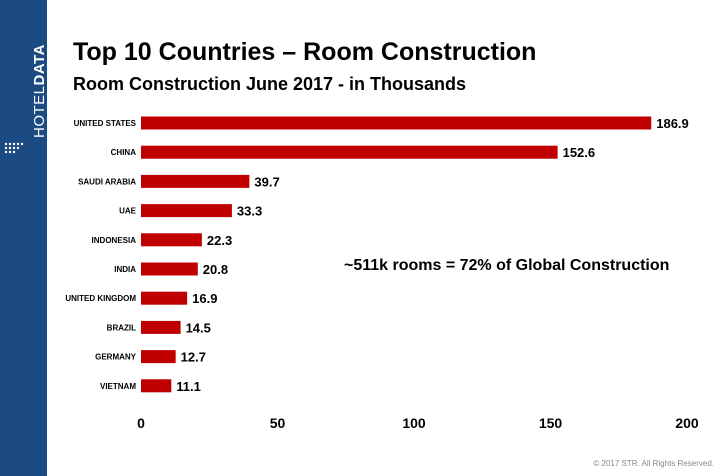 The image size is (726, 476). I want to click on chart-annotation: ~511k rooms = 72% of Global Construction, so click(507, 265).